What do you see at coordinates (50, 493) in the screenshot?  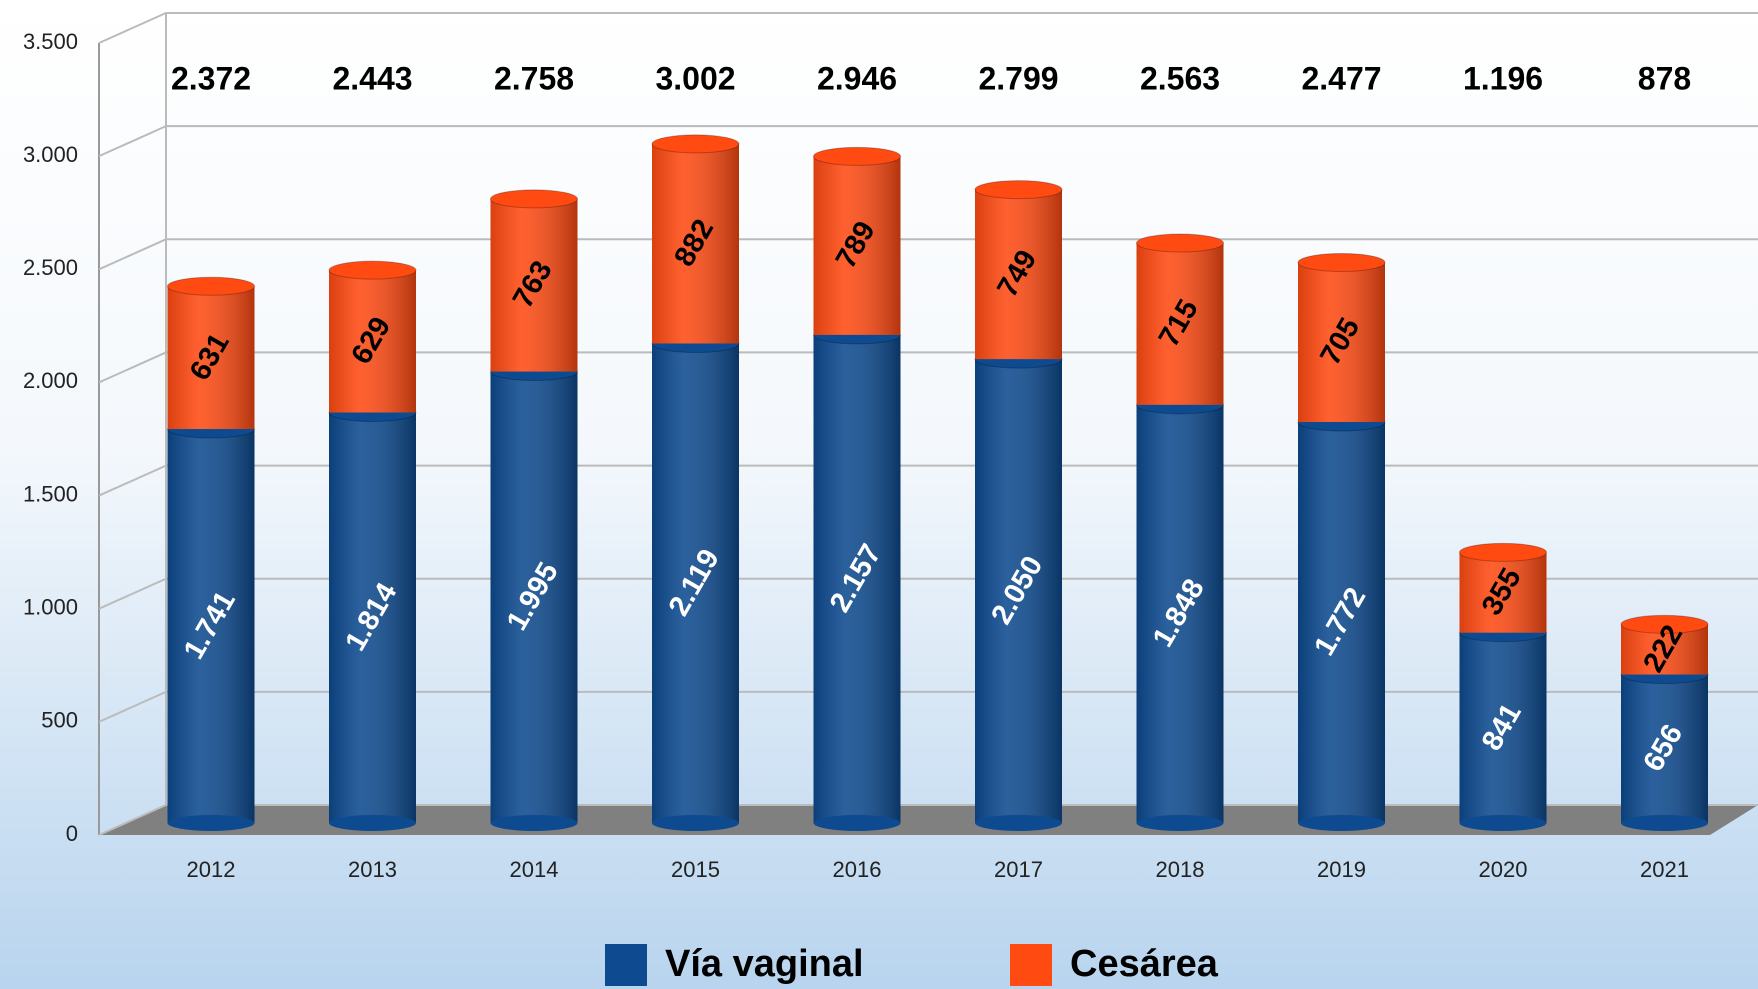 I see `y-tick-label: 1.500` at bounding box center [50, 493].